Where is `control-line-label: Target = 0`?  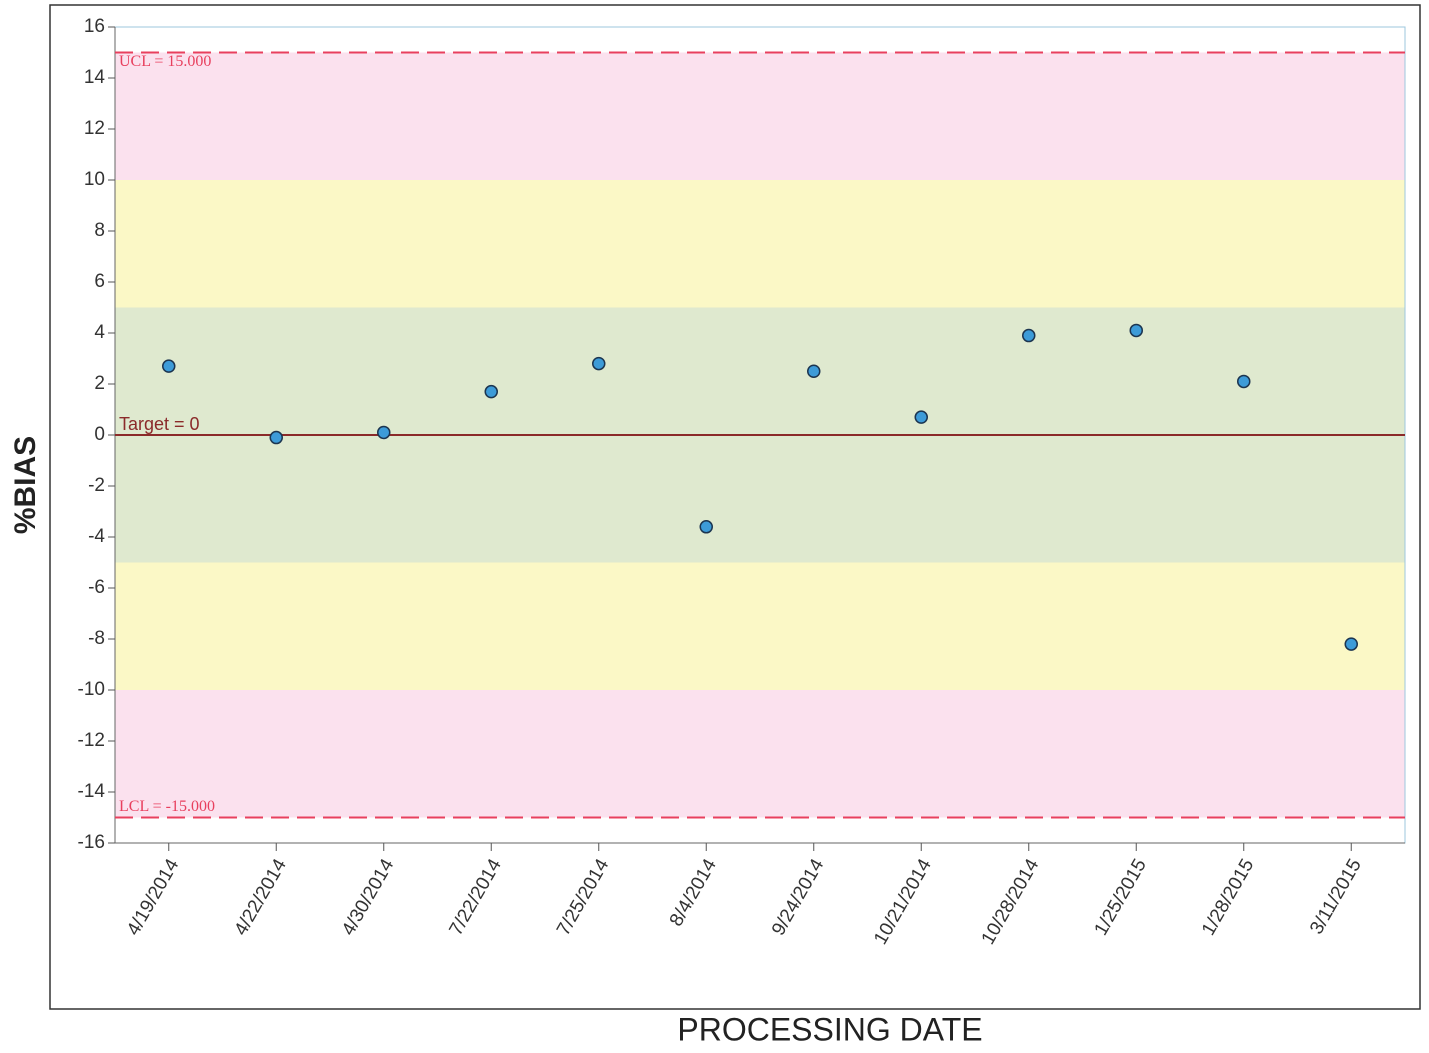 control-line-label: Target = 0 is located at coordinates (159, 424).